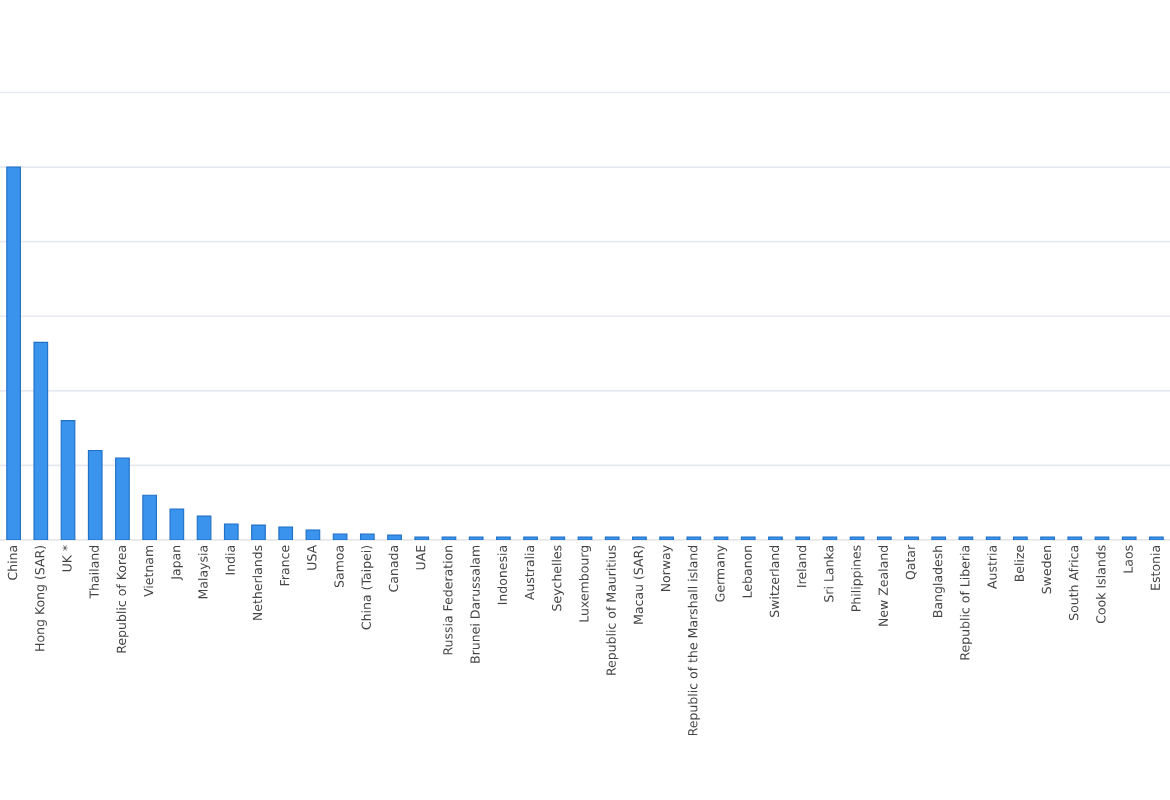  I want to click on x-tick-label: Cook Islands, so click(1100, 584).